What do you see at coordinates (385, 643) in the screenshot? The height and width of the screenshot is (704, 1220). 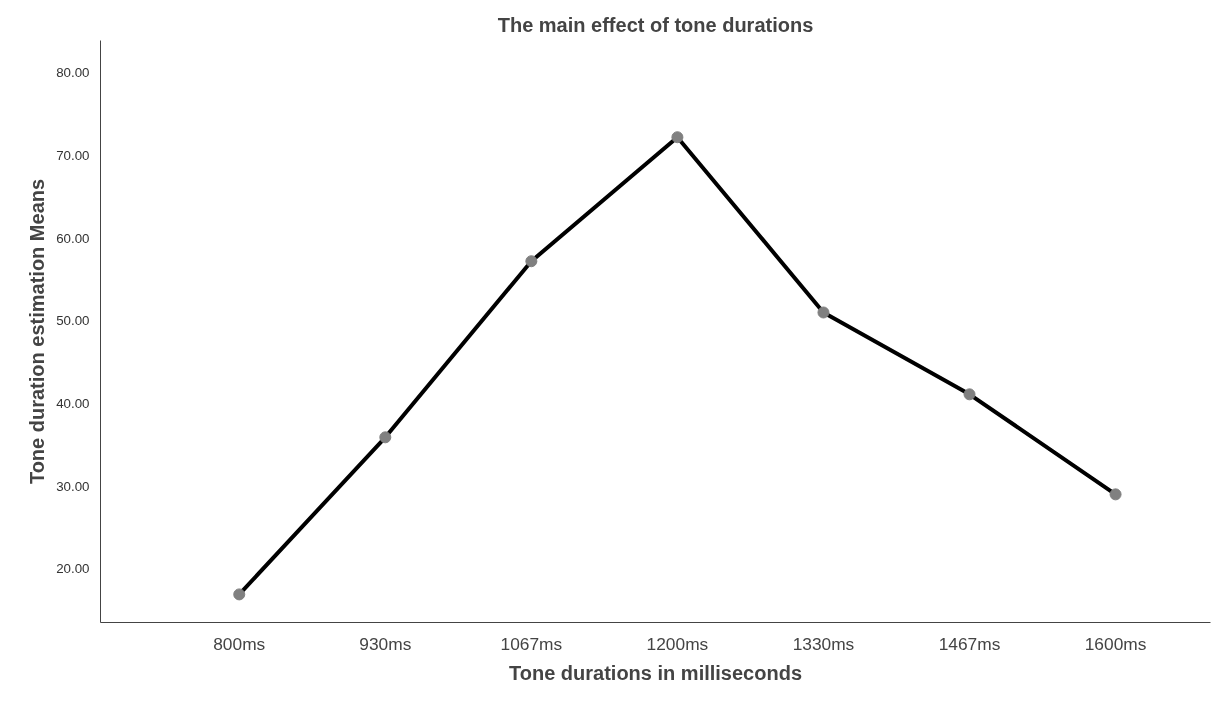 I see `x-tick-label: 930ms` at bounding box center [385, 643].